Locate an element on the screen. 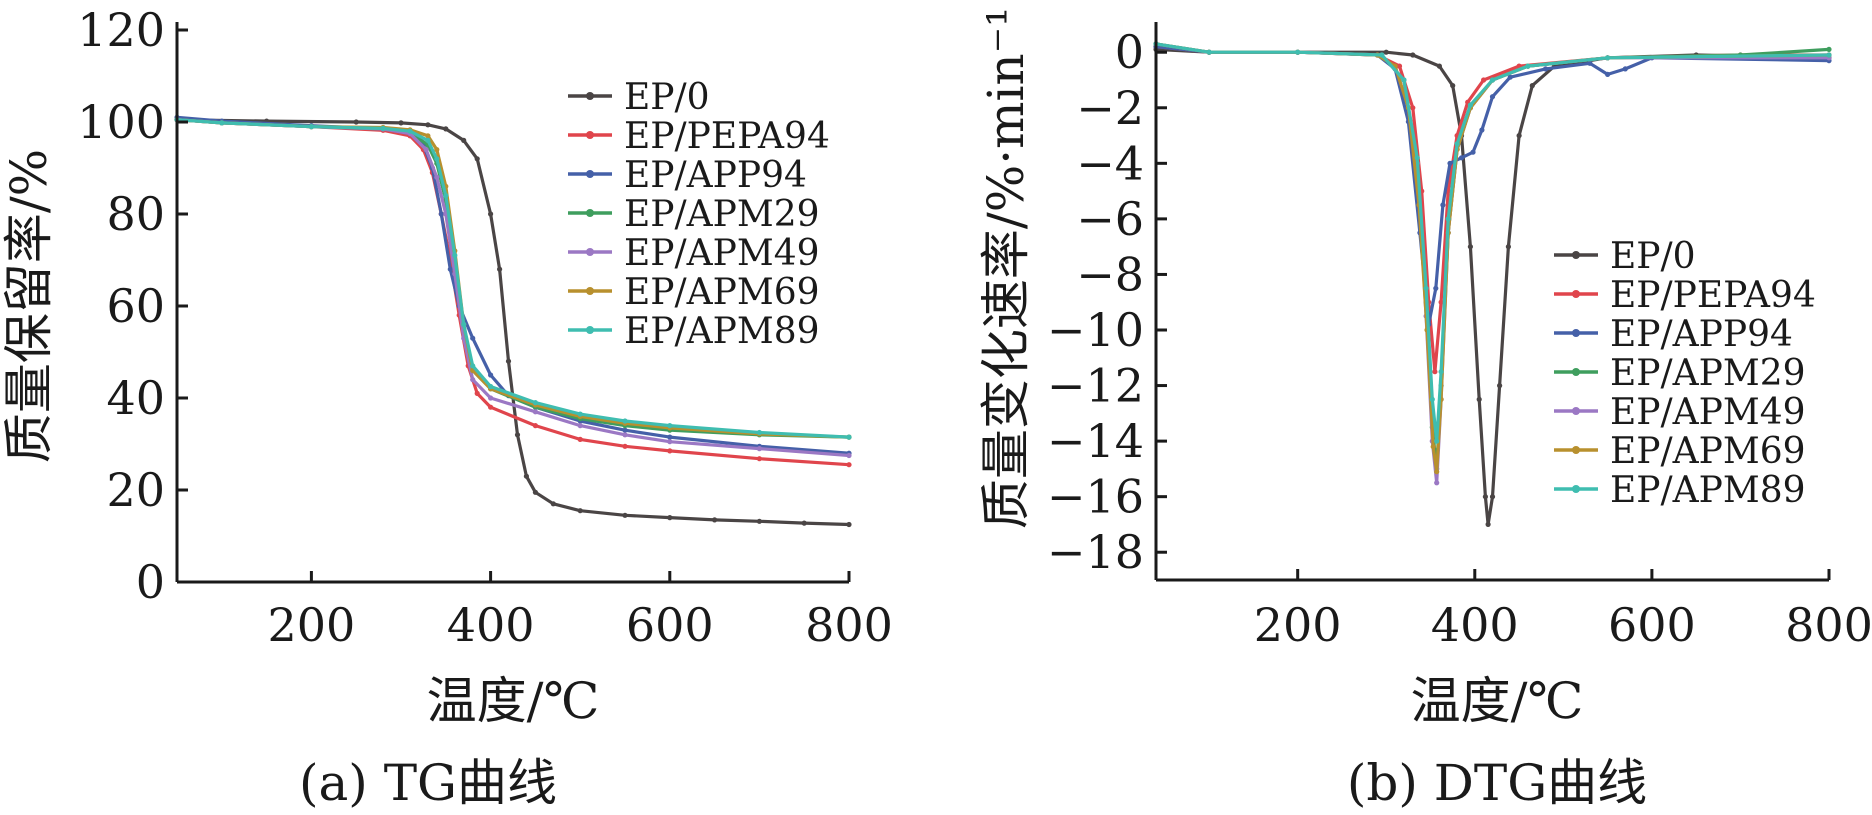  dtg-x-tick-label: 400 is located at coordinates (1475, 625).